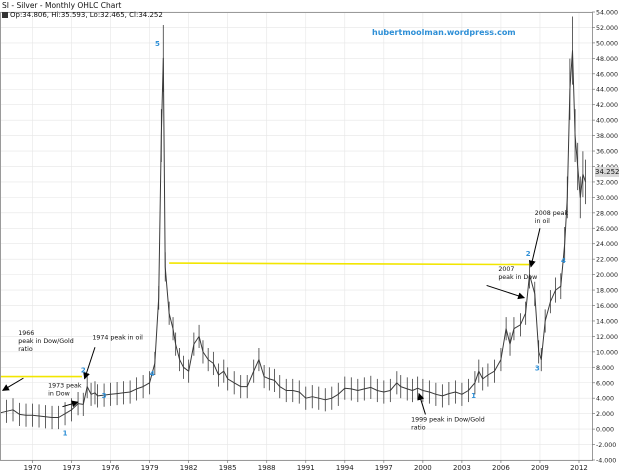  I want to click on x-tick-label: 1982, so click(189, 467).